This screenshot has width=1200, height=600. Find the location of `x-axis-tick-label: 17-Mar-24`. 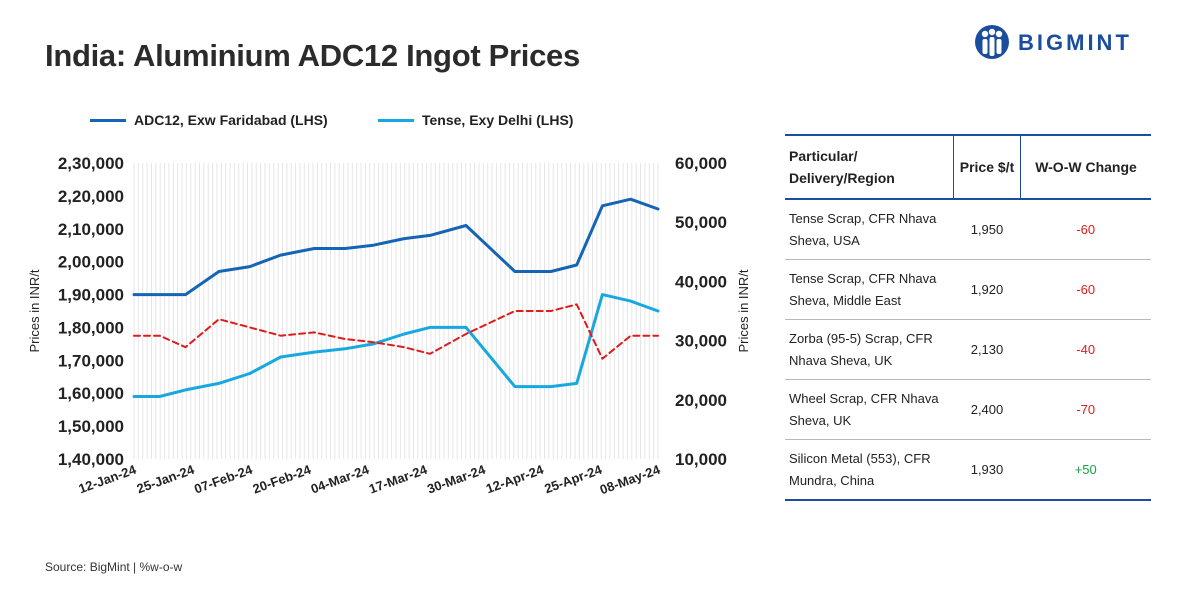

x-axis-tick-label: 17-Mar-24 is located at coordinates (398, 478).